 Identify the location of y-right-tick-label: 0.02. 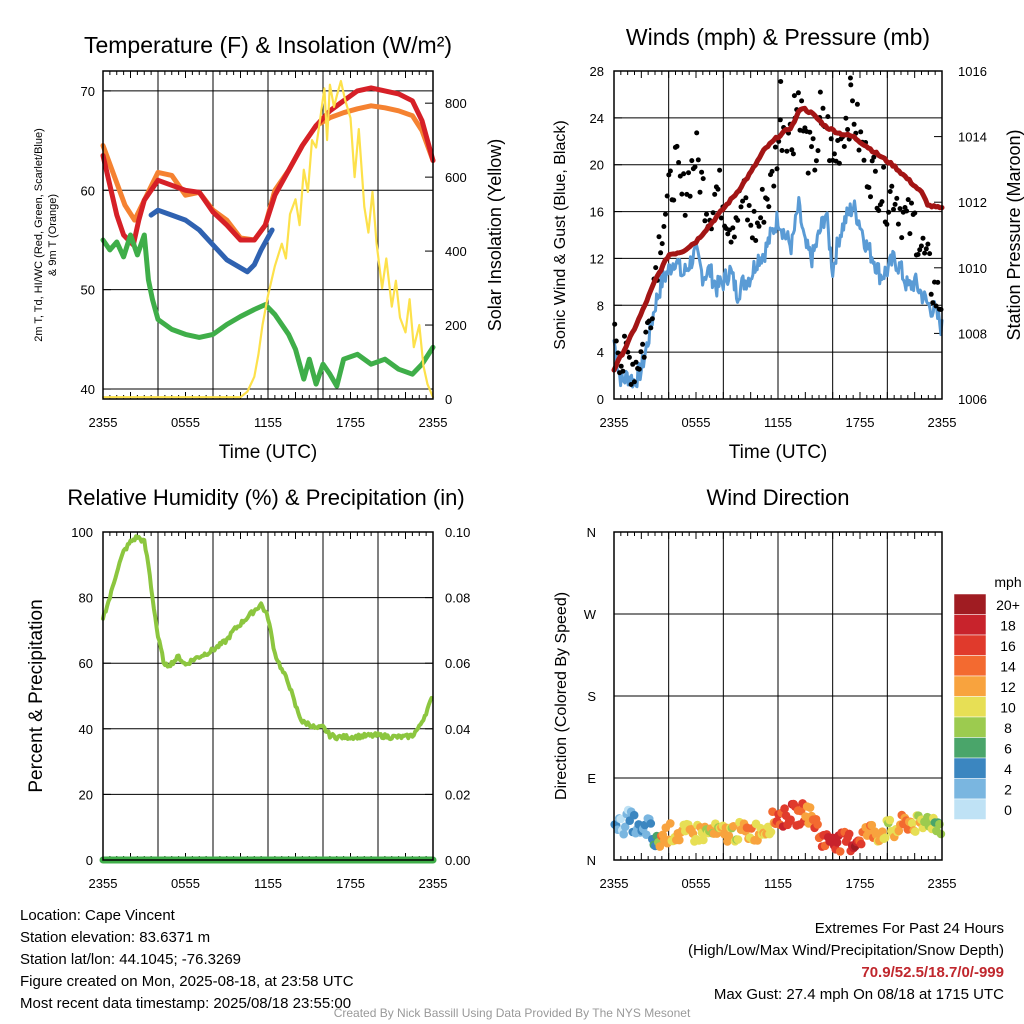
(457, 794).